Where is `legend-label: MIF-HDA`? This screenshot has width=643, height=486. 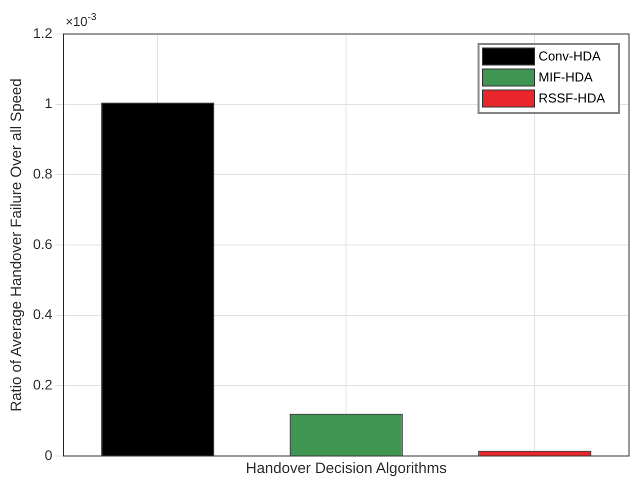 legend-label: MIF-HDA is located at coordinates (566, 77).